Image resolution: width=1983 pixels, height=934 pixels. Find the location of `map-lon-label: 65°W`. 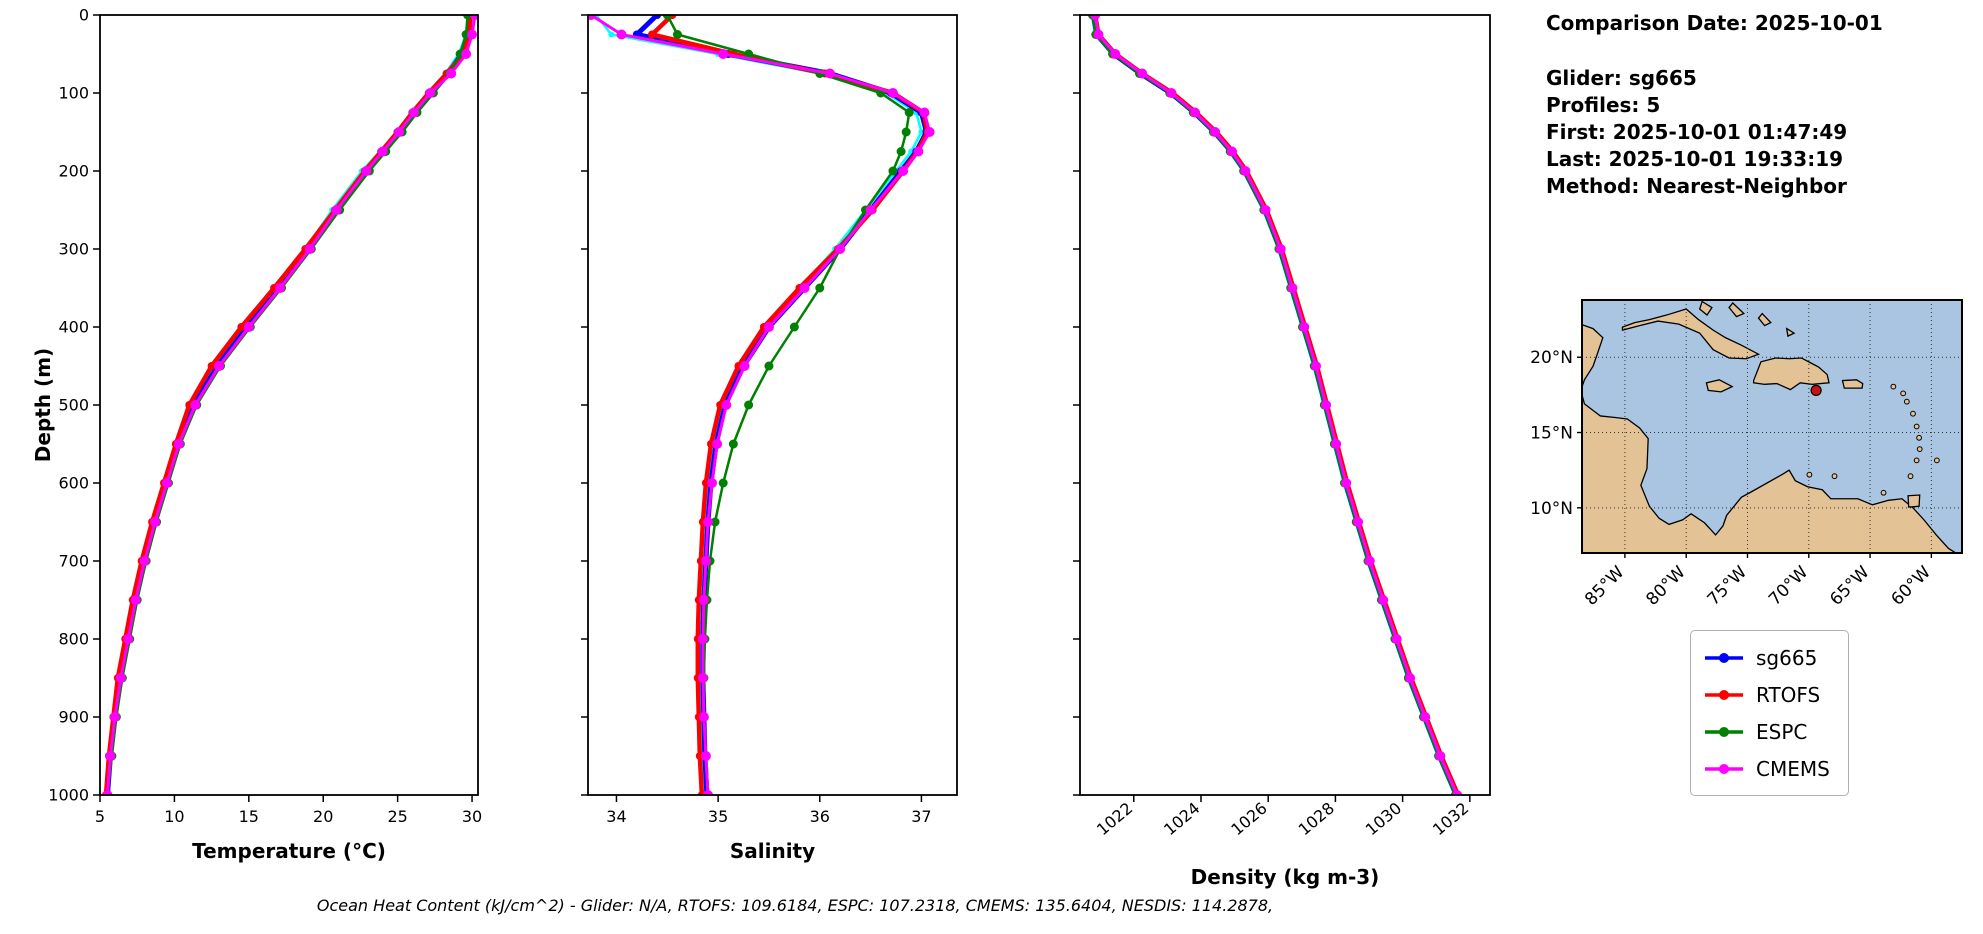

map-lon-label: 65°W is located at coordinates (1849, 585).